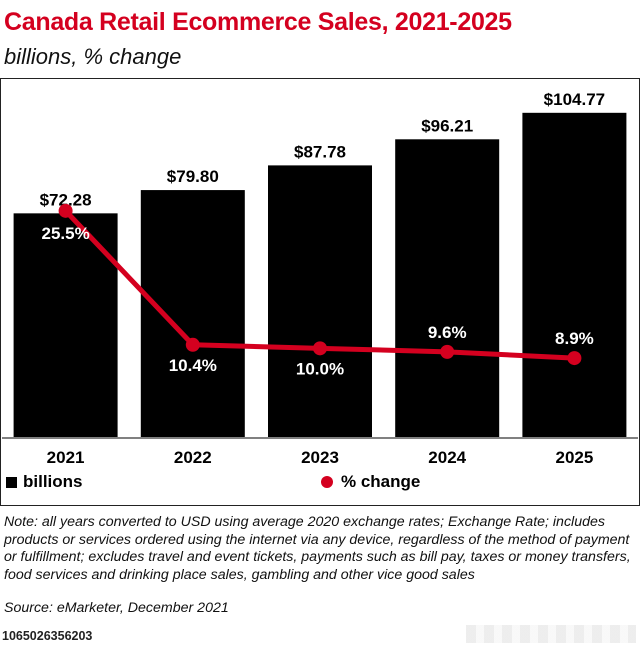  I want to click on legend-line-swatch, so click(327, 482).